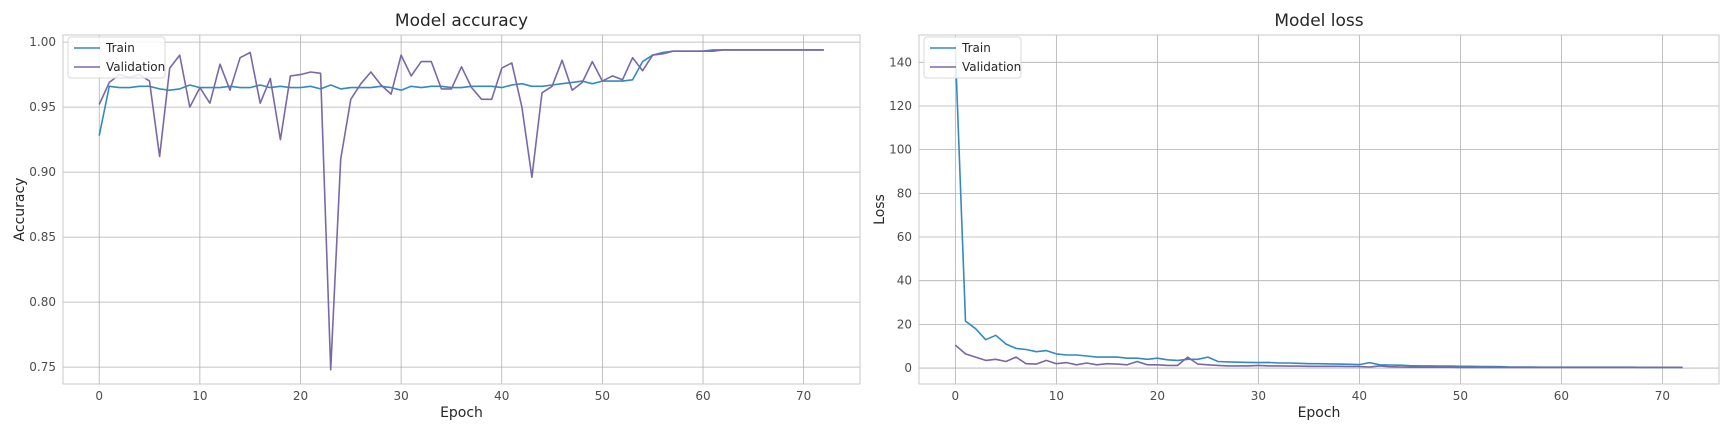 The height and width of the screenshot is (432, 1728). Describe the element at coordinates (42, 42) in the screenshot. I see `accuracy-y-tick-label: 1.00` at that location.